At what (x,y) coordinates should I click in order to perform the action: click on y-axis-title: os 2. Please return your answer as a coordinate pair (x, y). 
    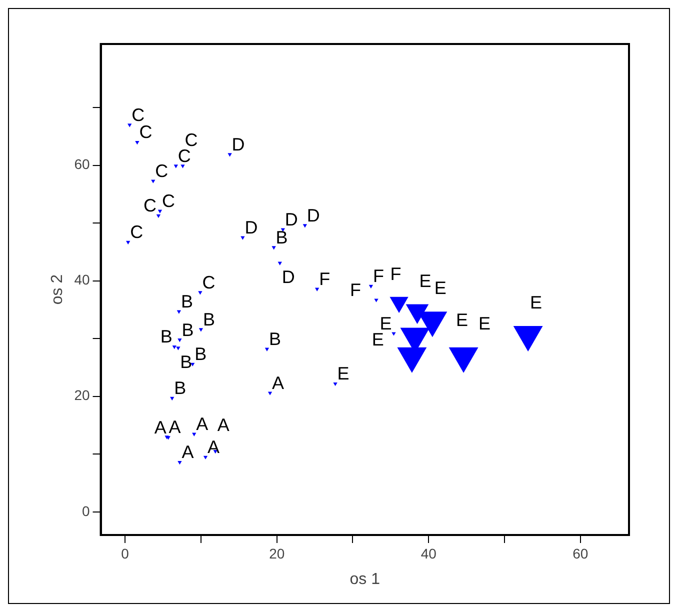
    Looking at the image, I should click on (57, 289).